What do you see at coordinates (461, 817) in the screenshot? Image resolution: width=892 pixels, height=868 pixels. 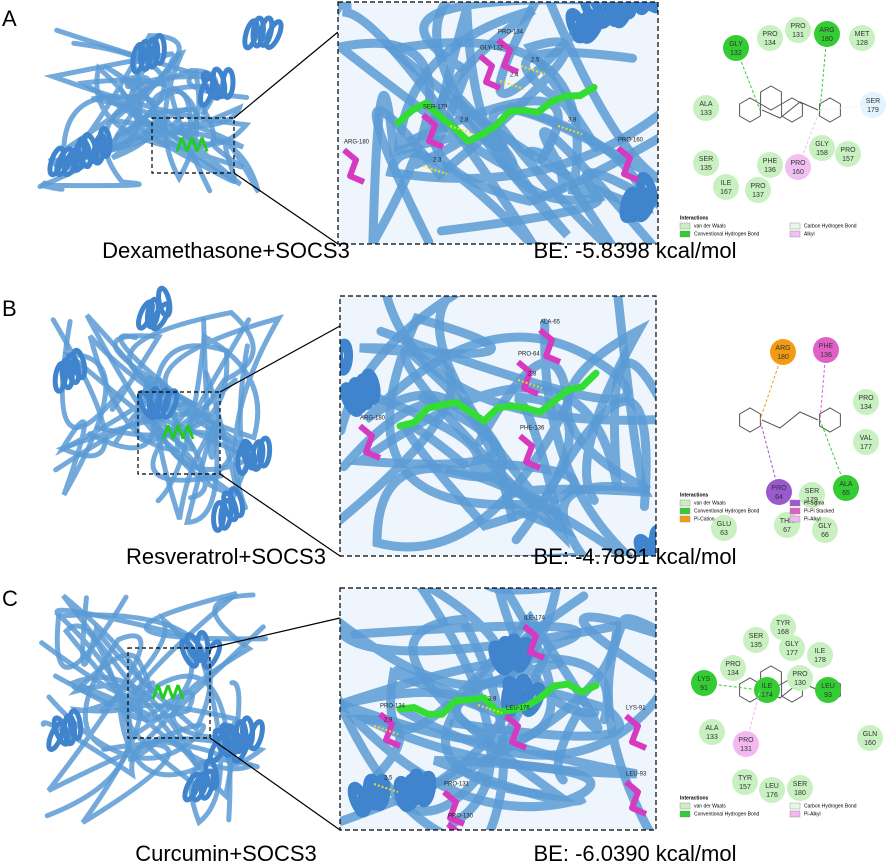 I see `residue-label: PRO-130` at bounding box center [461, 817].